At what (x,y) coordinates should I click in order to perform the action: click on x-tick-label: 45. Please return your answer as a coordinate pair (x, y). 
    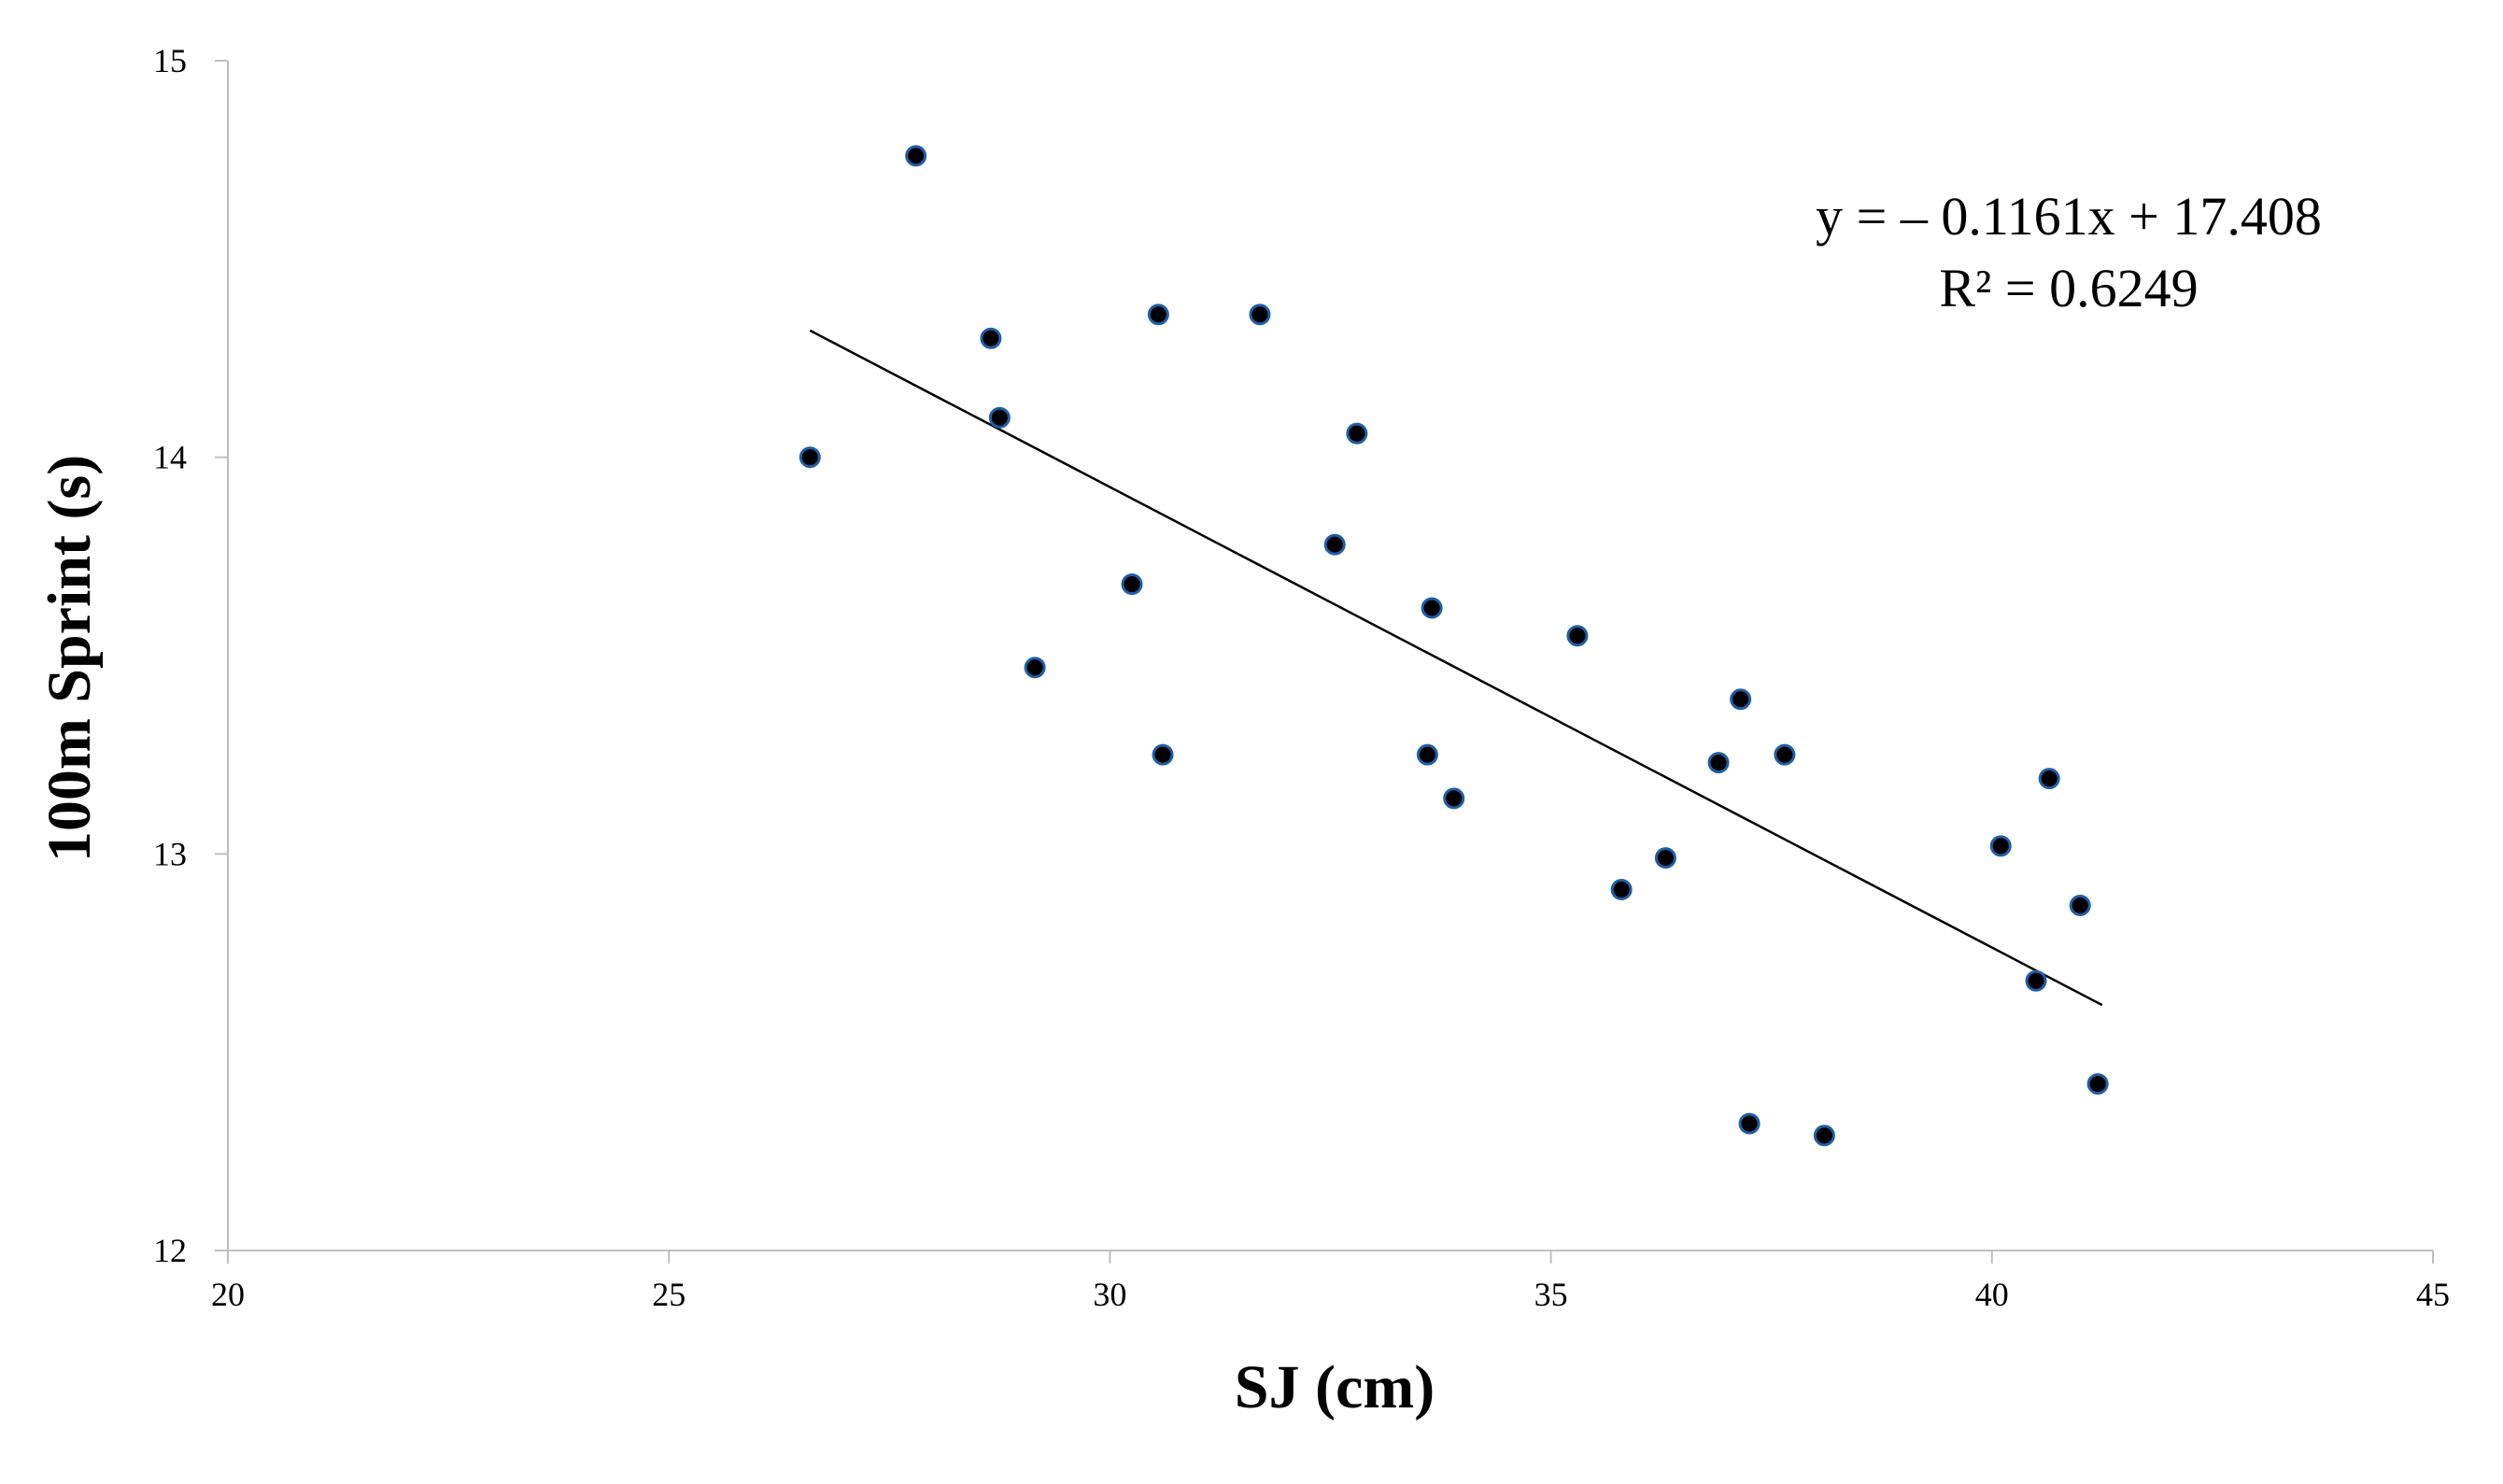
    Looking at the image, I should click on (2433, 1294).